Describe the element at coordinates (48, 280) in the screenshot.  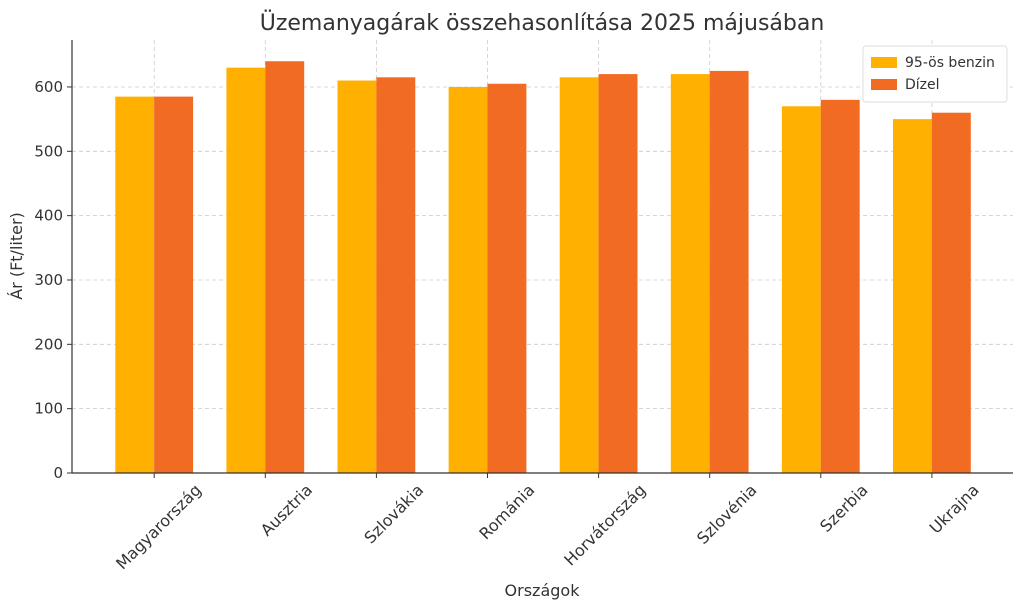
I see `y-tick-label: 300` at that location.